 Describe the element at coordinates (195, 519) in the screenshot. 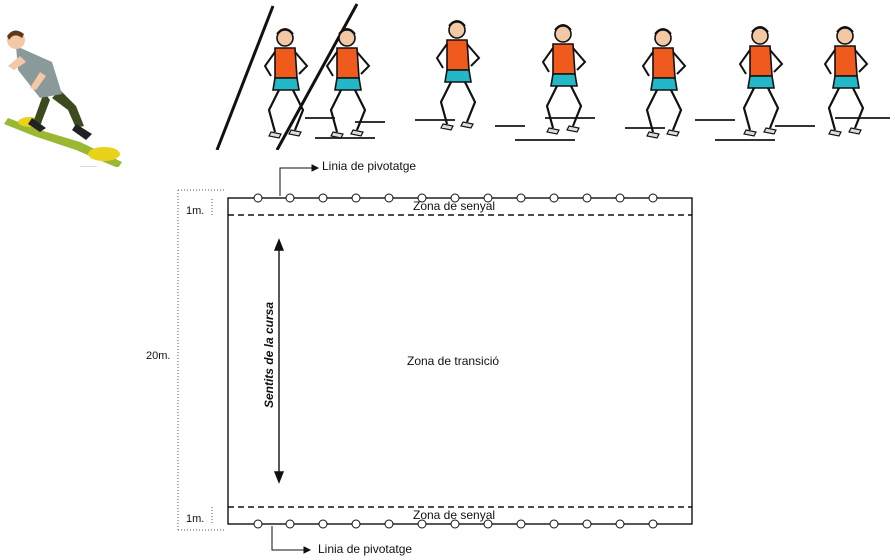

I see `dimension-bottom-label: 1m.` at that location.